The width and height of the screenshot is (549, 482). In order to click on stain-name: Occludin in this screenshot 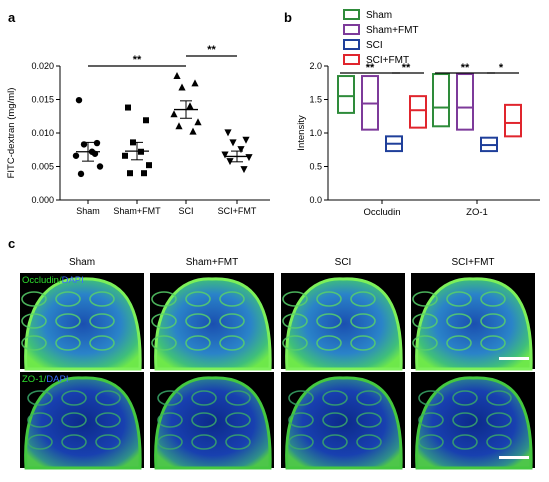, I will do `click(40, 280)`.